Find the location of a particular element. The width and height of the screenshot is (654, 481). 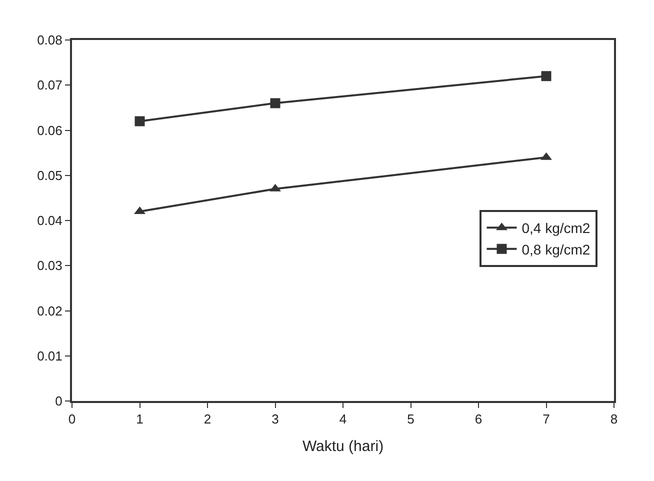

y-tick-label: 0.01 is located at coordinates (49, 356).